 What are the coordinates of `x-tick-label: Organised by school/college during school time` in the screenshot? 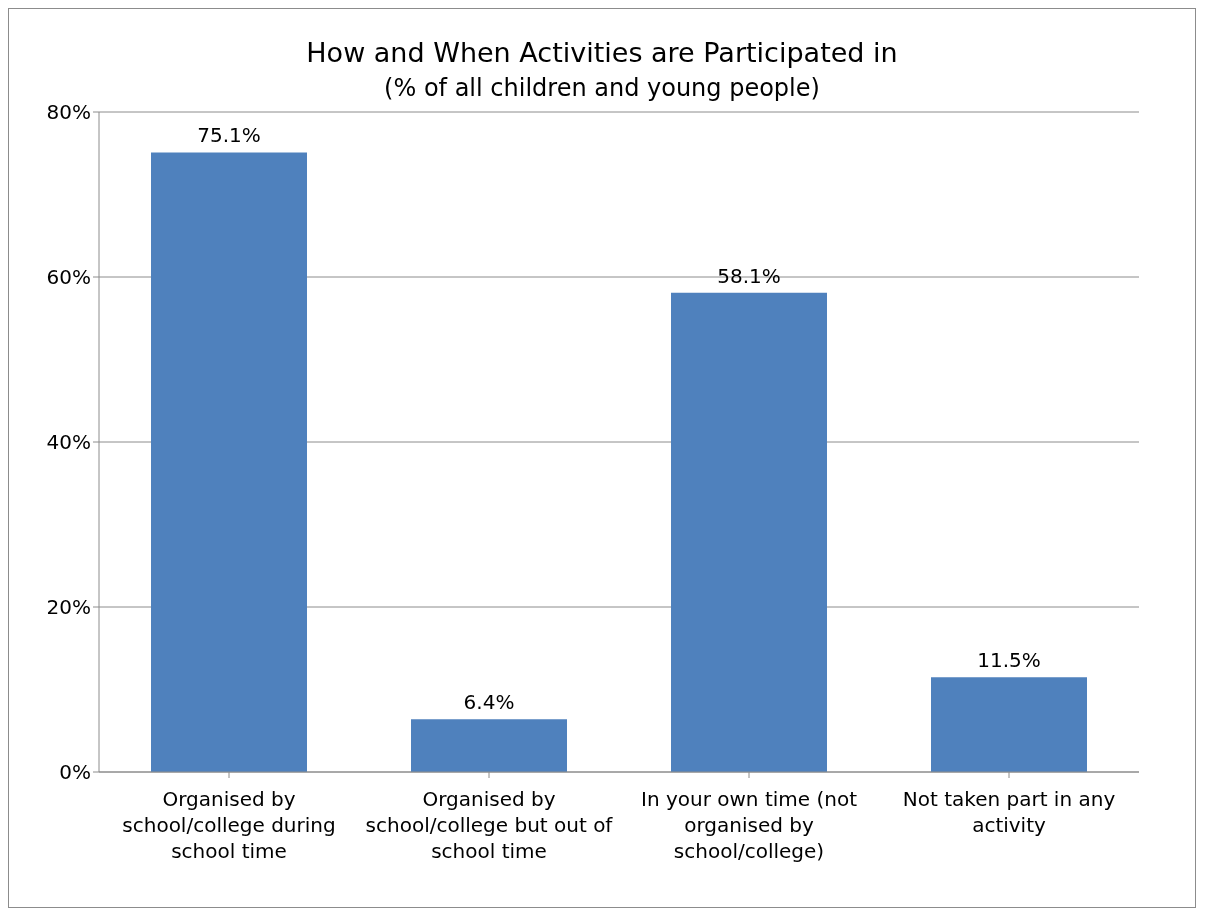 It's located at (229, 825).